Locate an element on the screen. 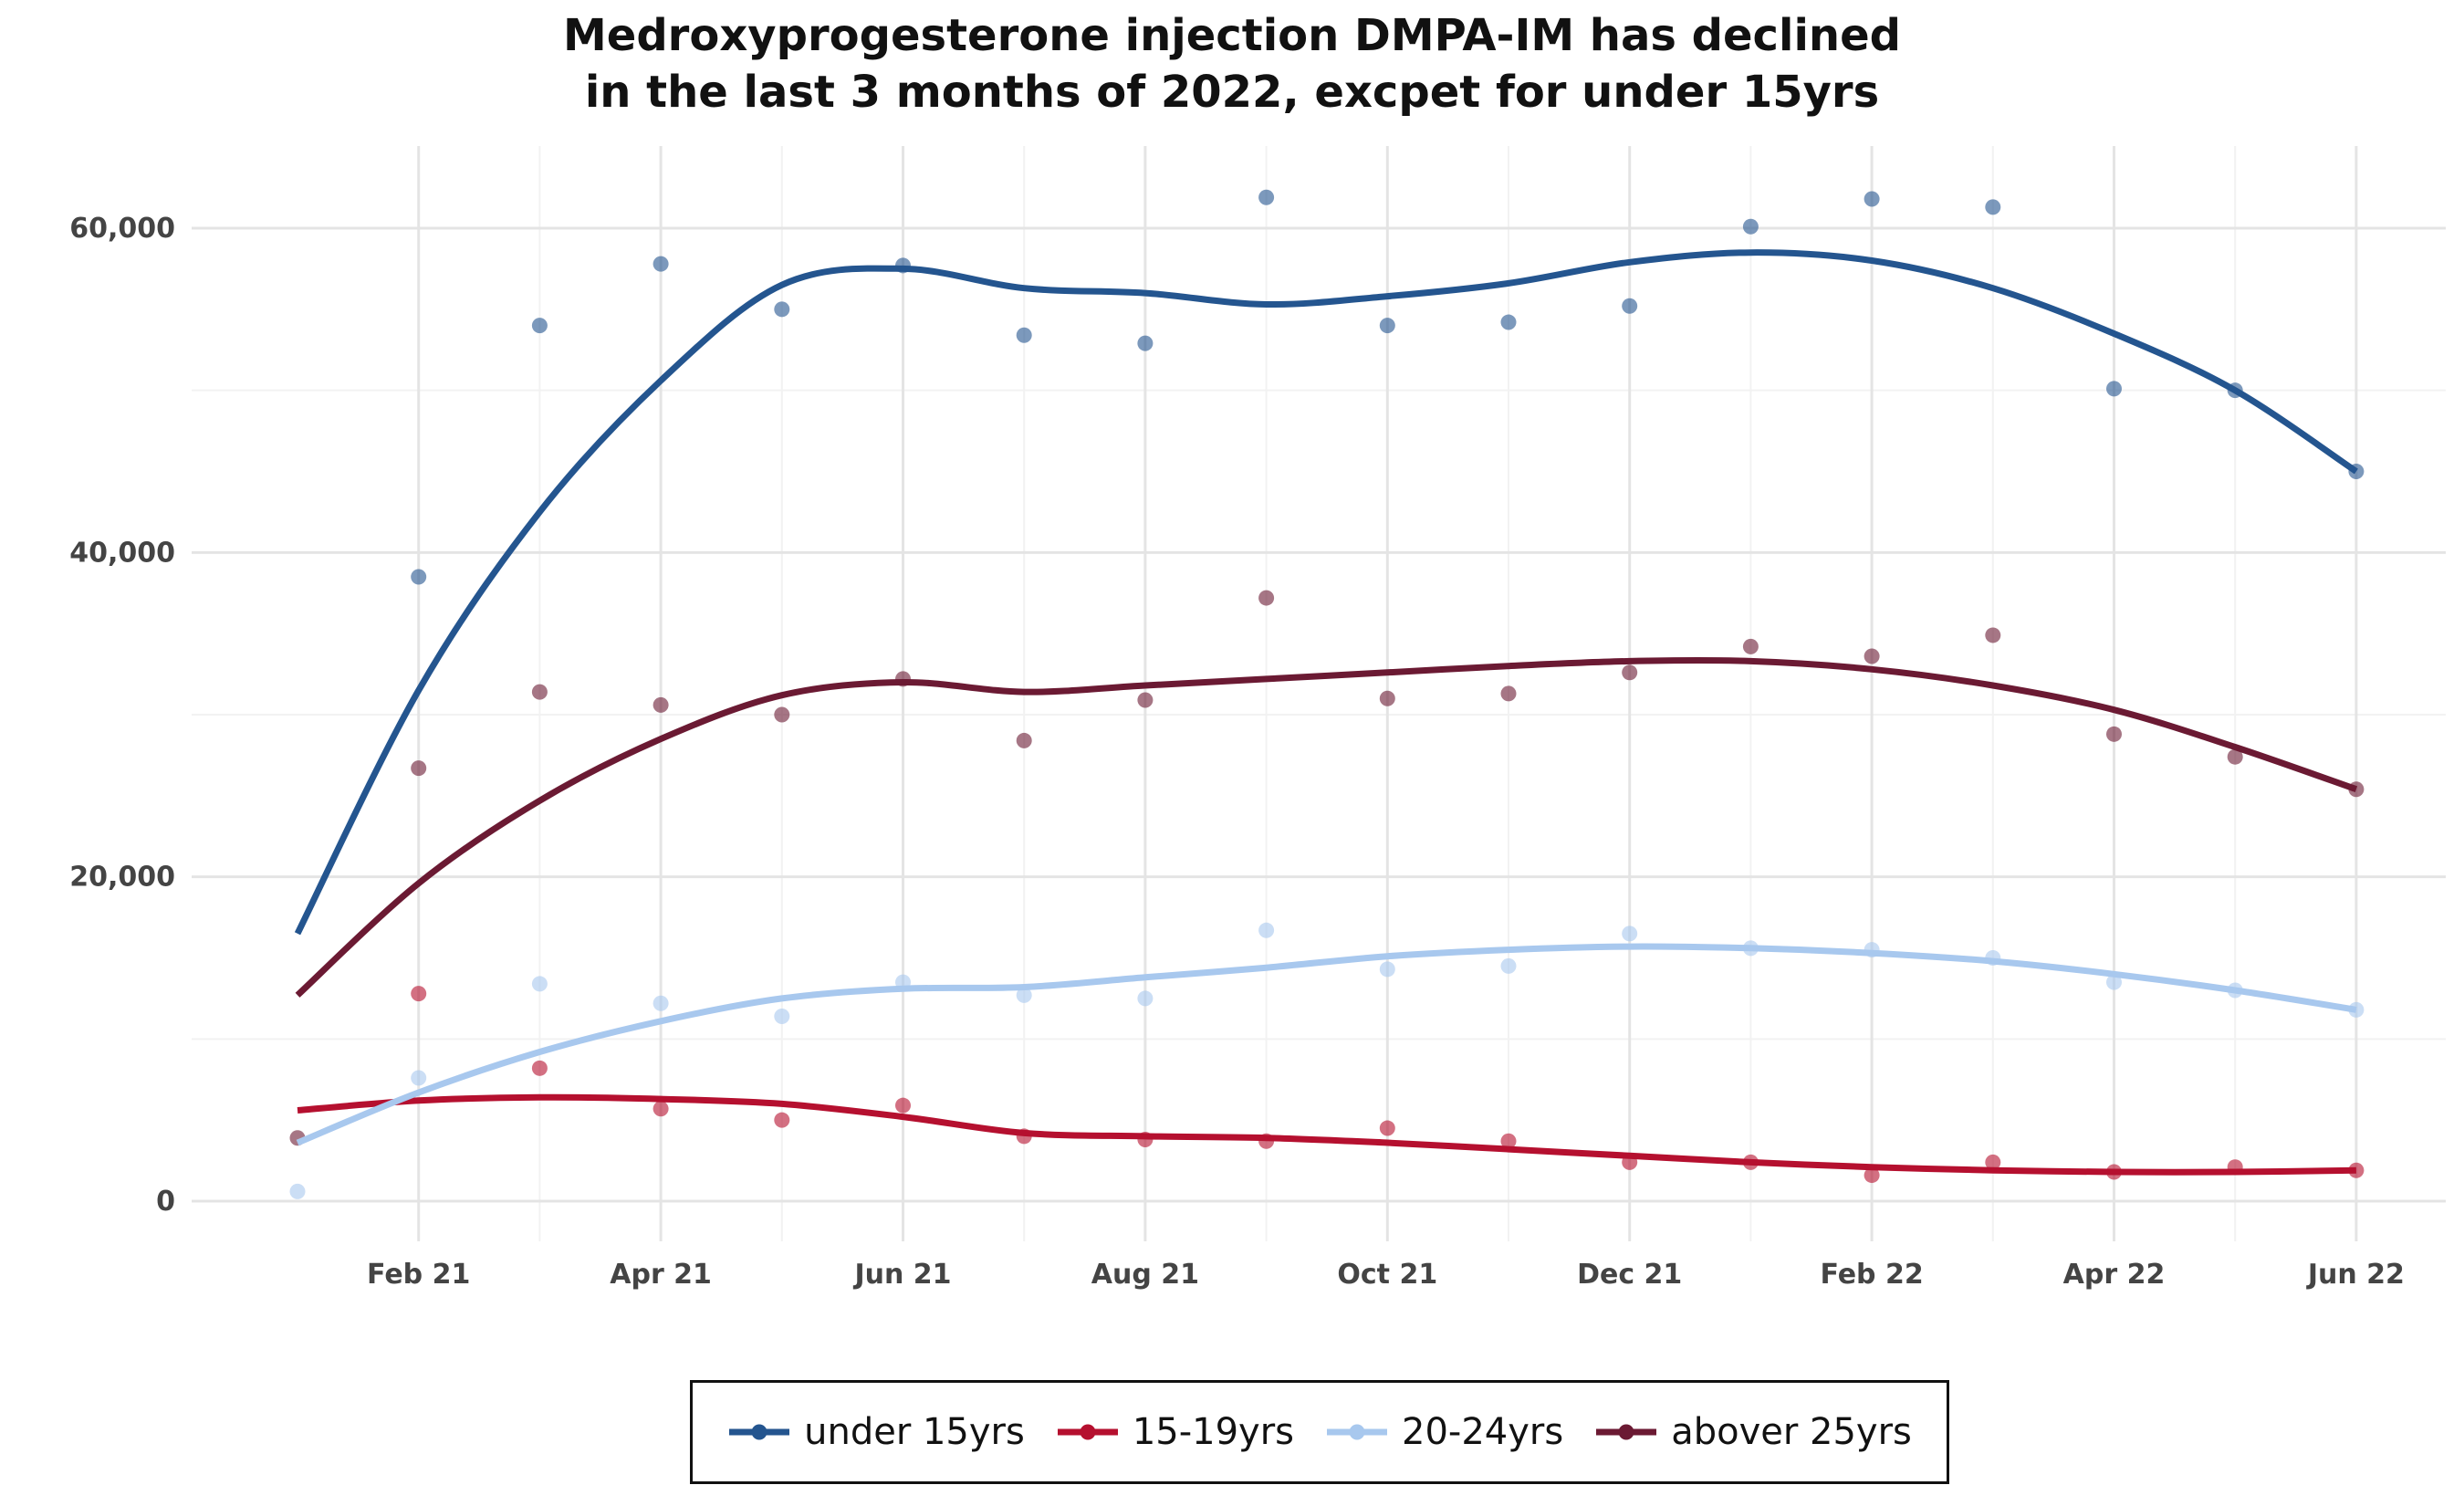 This screenshot has height=1506, width=2464. x-tick-label: Apr 21 is located at coordinates (661, 1275).